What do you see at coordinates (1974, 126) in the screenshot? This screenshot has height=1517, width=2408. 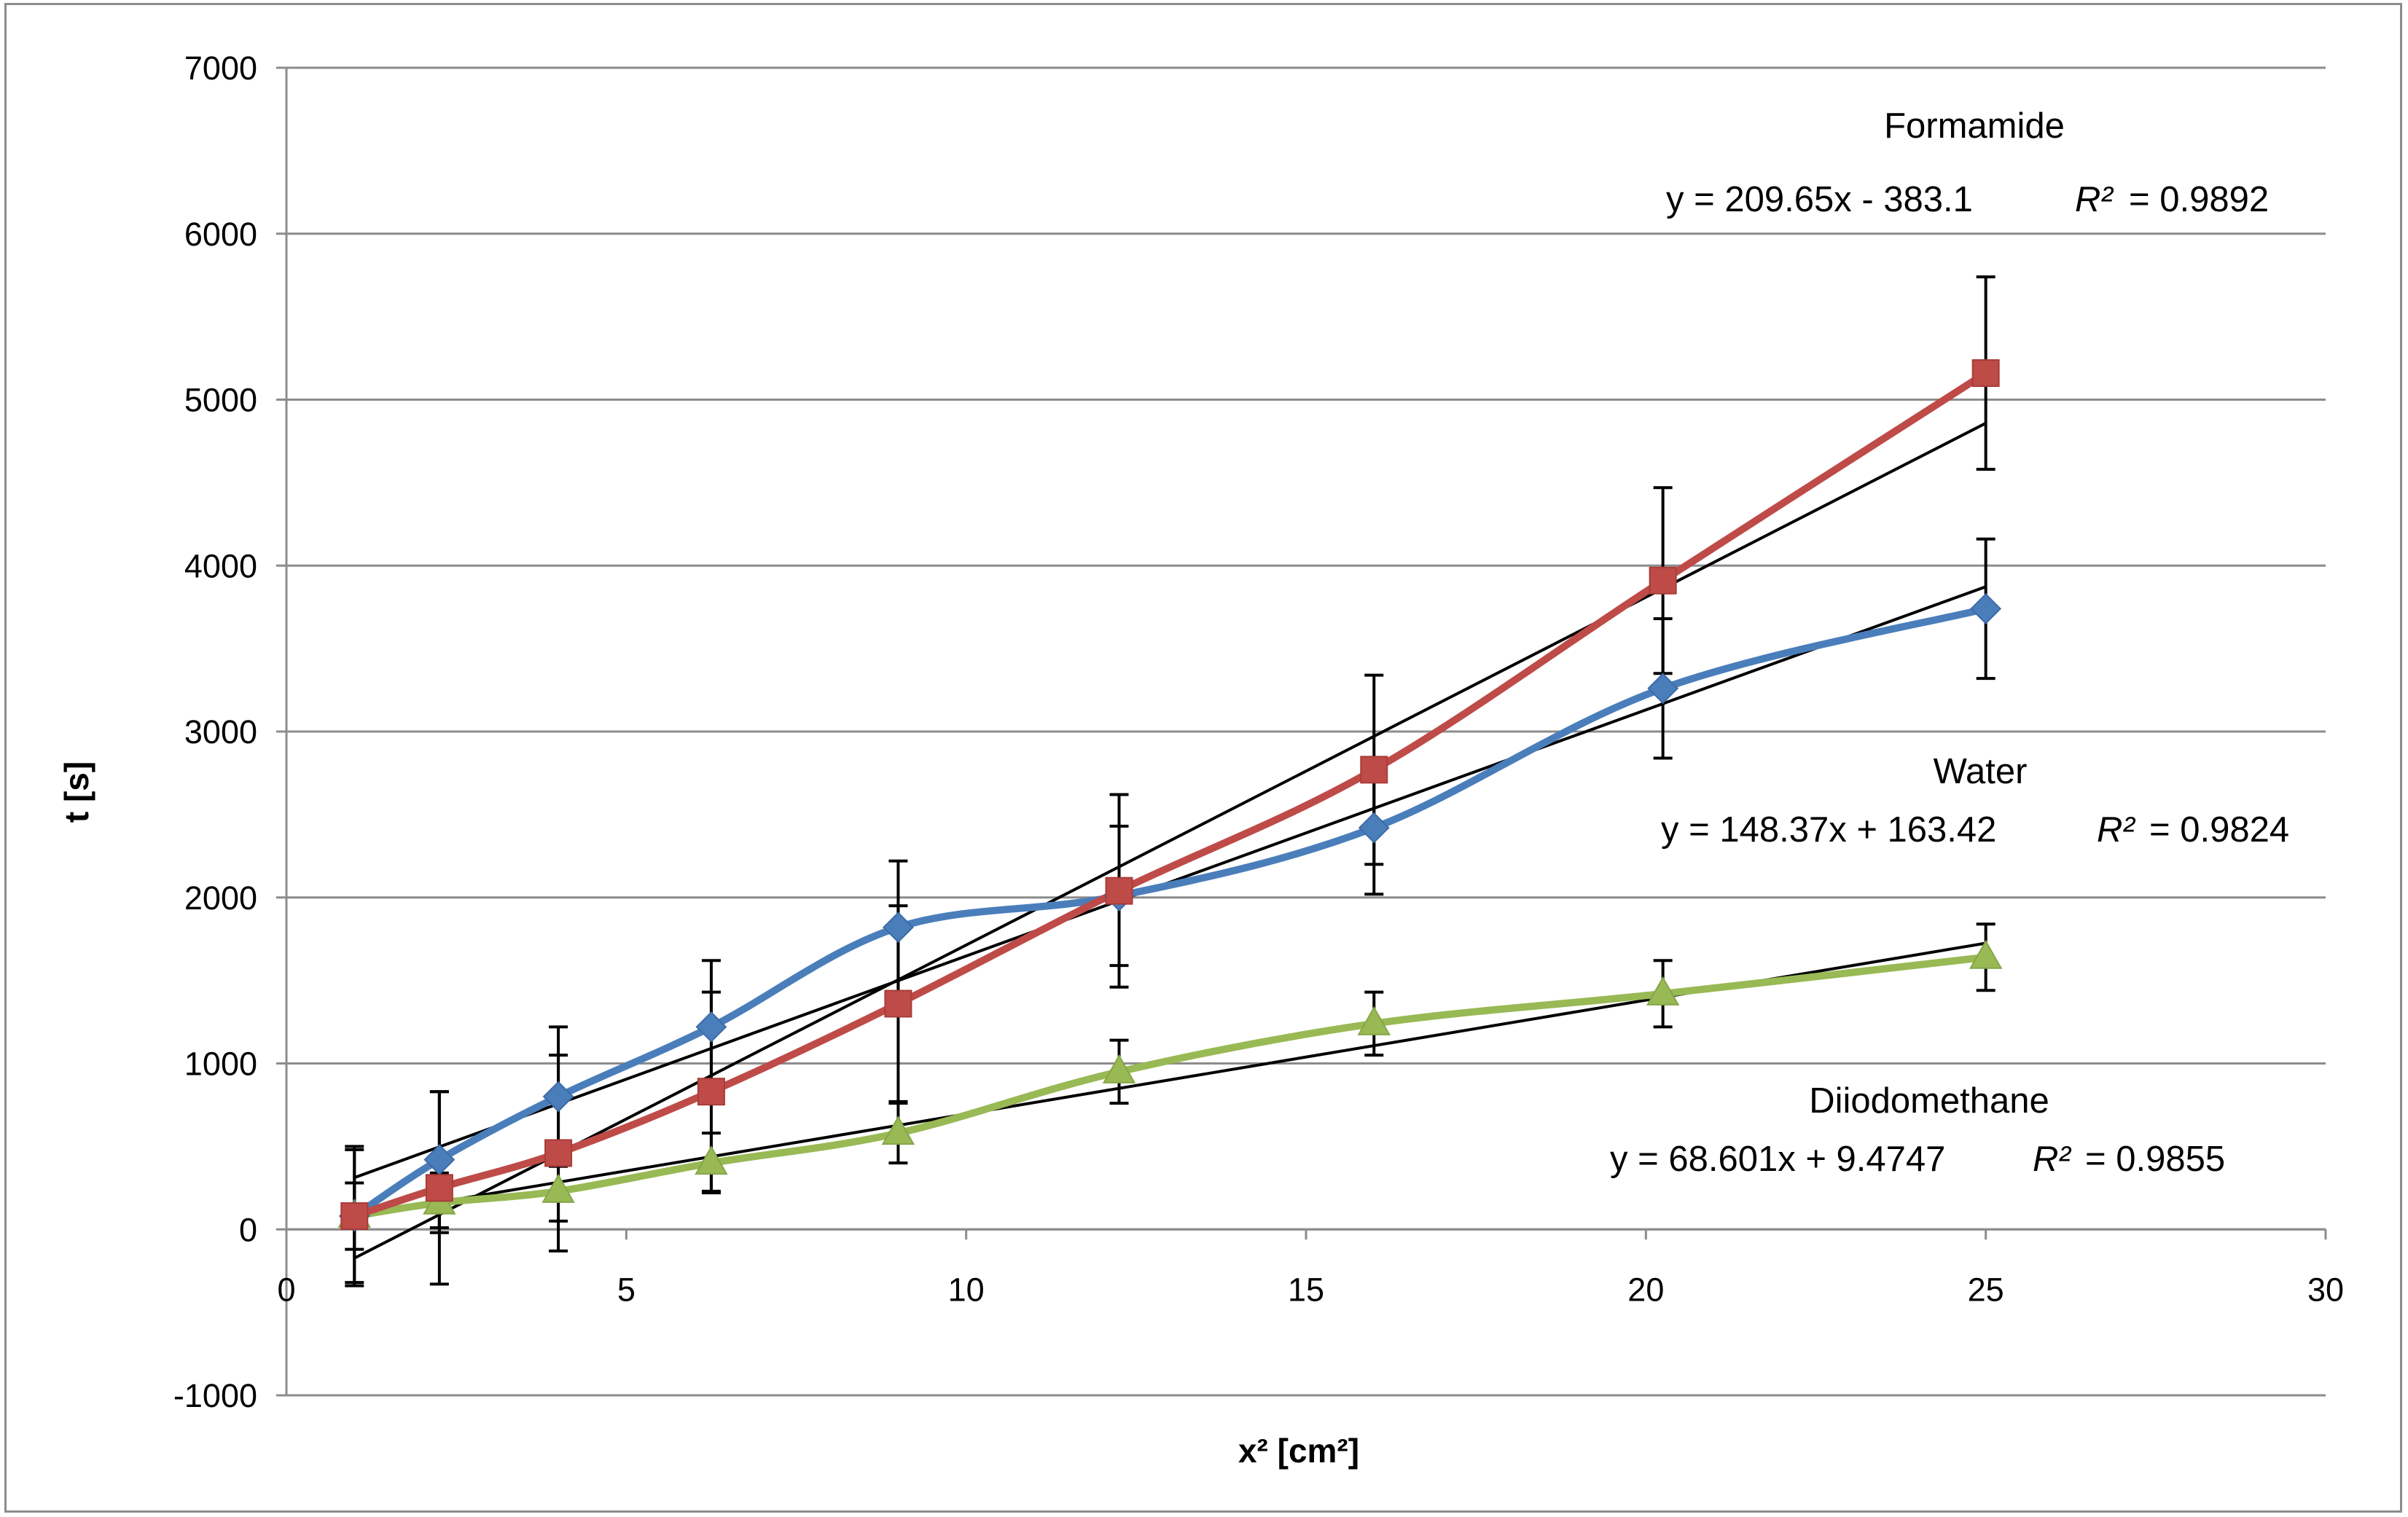 I see `formamide-annotation-name: Formamide` at bounding box center [1974, 126].